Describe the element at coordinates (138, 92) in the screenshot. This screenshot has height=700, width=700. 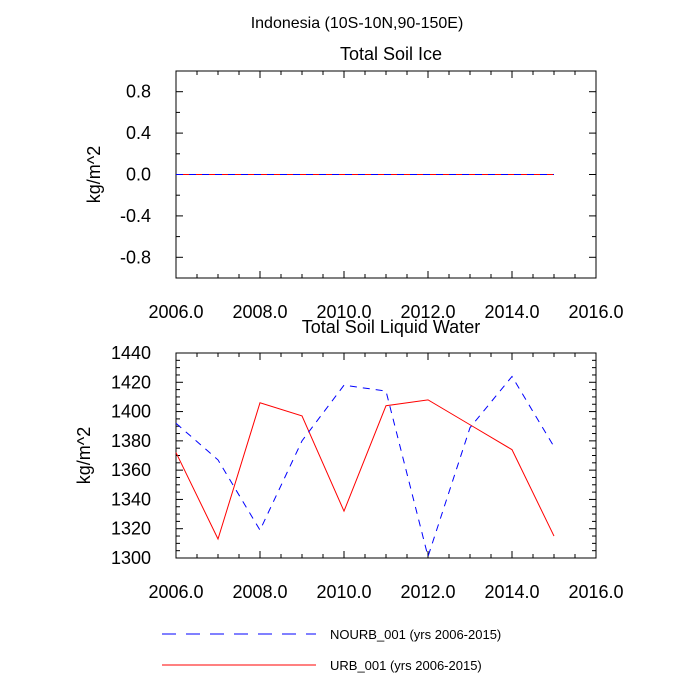
I see `y-tick-label: 0.8` at that location.